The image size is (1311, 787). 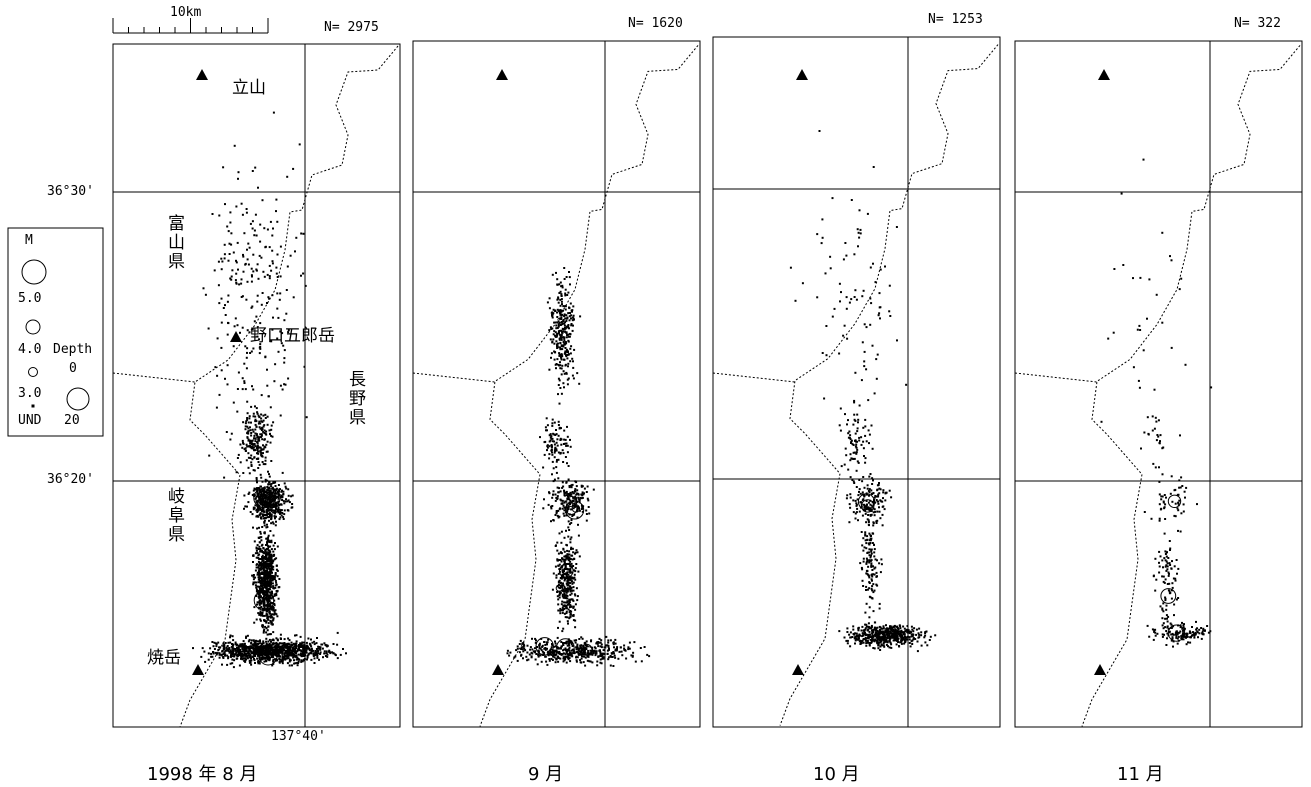 What do you see at coordinates (164, 658) in the screenshot?
I see `label-yakedake: 焼岳` at bounding box center [164, 658].